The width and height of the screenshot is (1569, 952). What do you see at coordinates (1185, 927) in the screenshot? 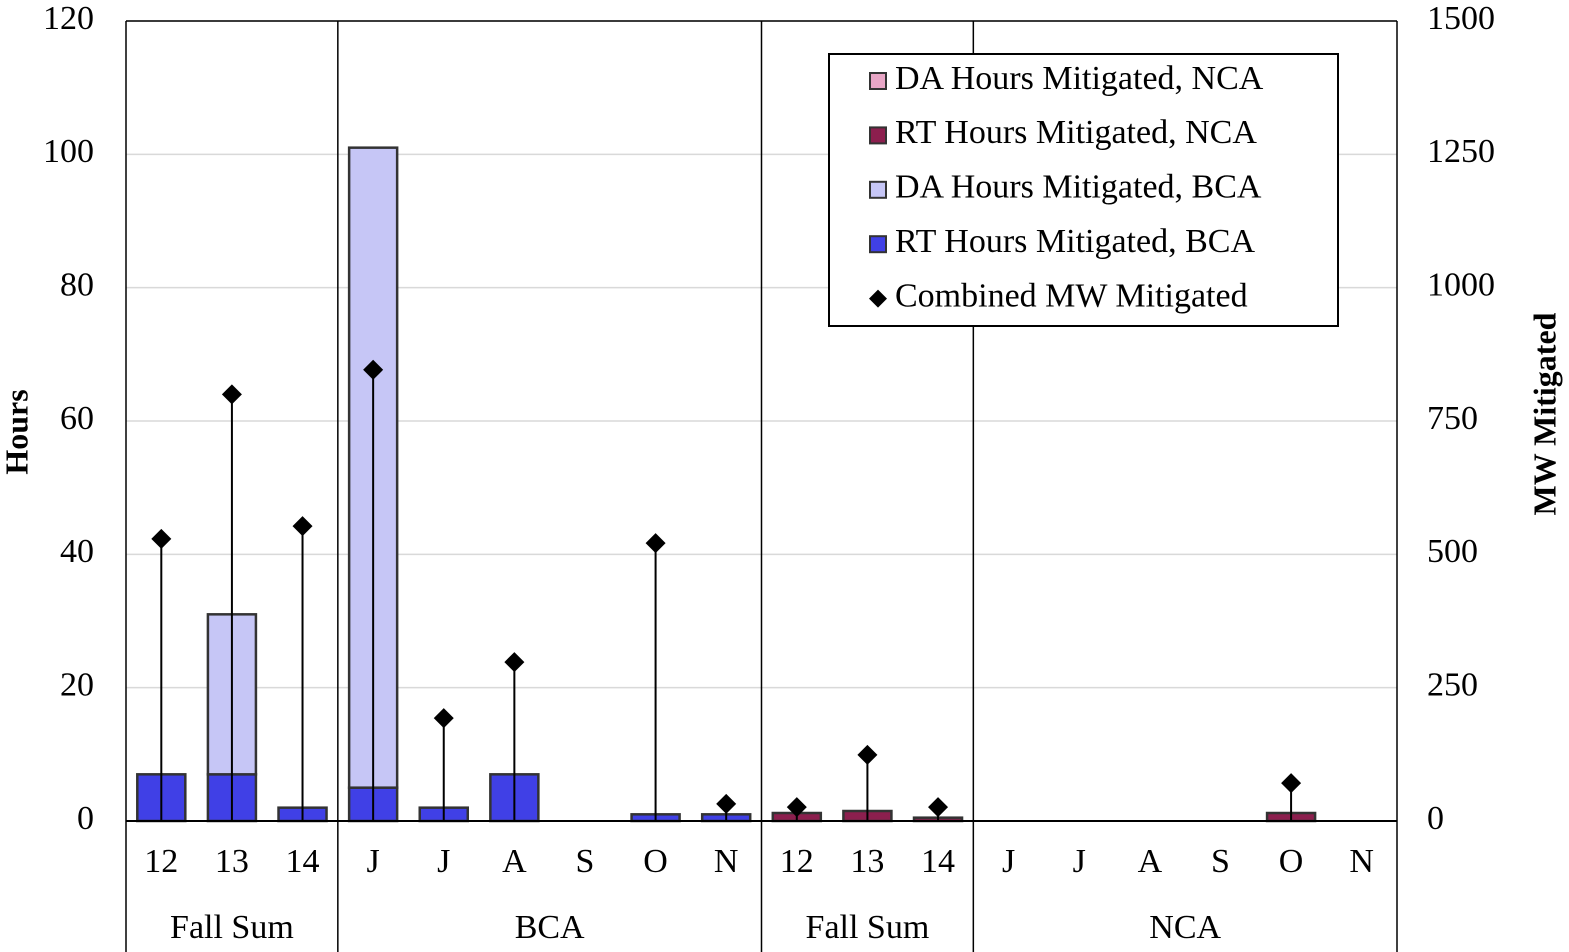
I see `group-label: NCA` at bounding box center [1185, 927].